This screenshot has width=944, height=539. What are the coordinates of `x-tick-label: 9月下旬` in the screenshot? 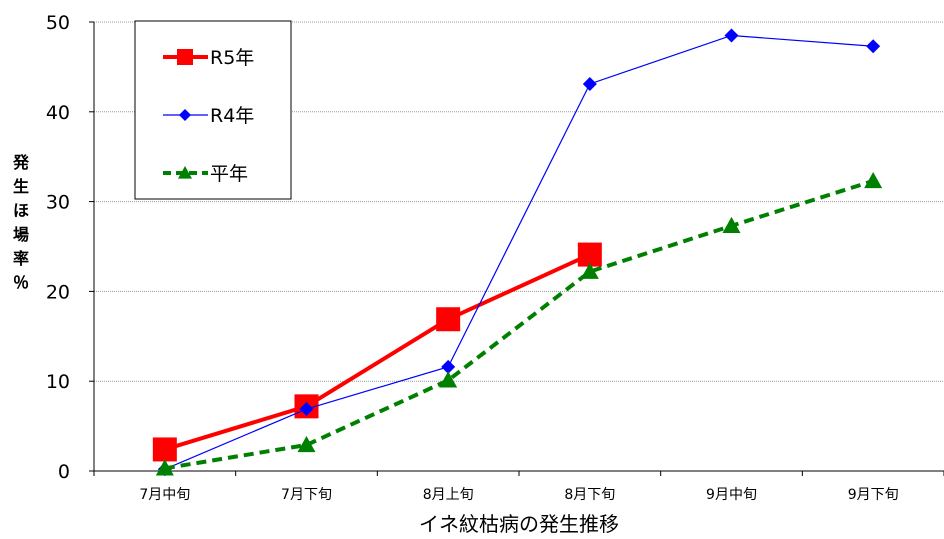 It's located at (873, 495).